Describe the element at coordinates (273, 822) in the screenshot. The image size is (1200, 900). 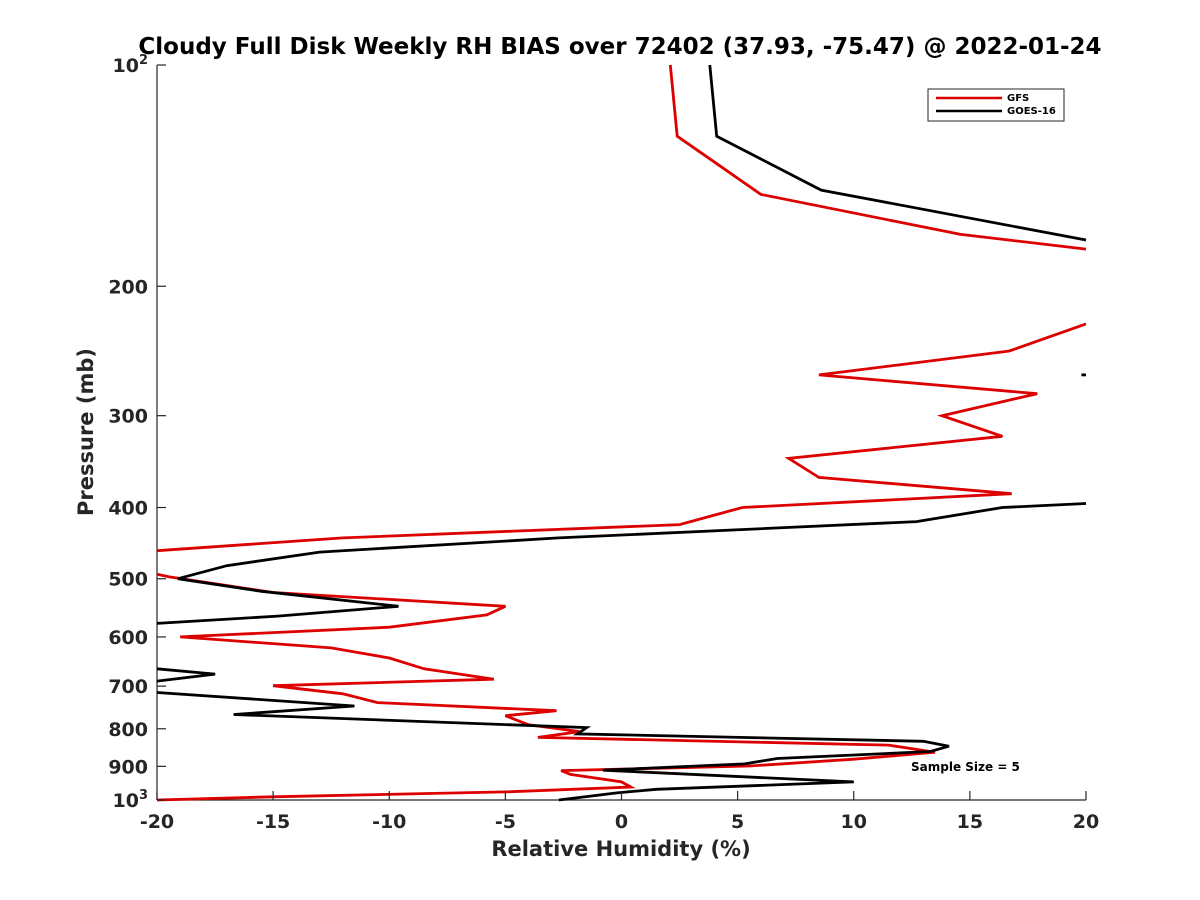
I see `x-tick-label: -15` at that location.